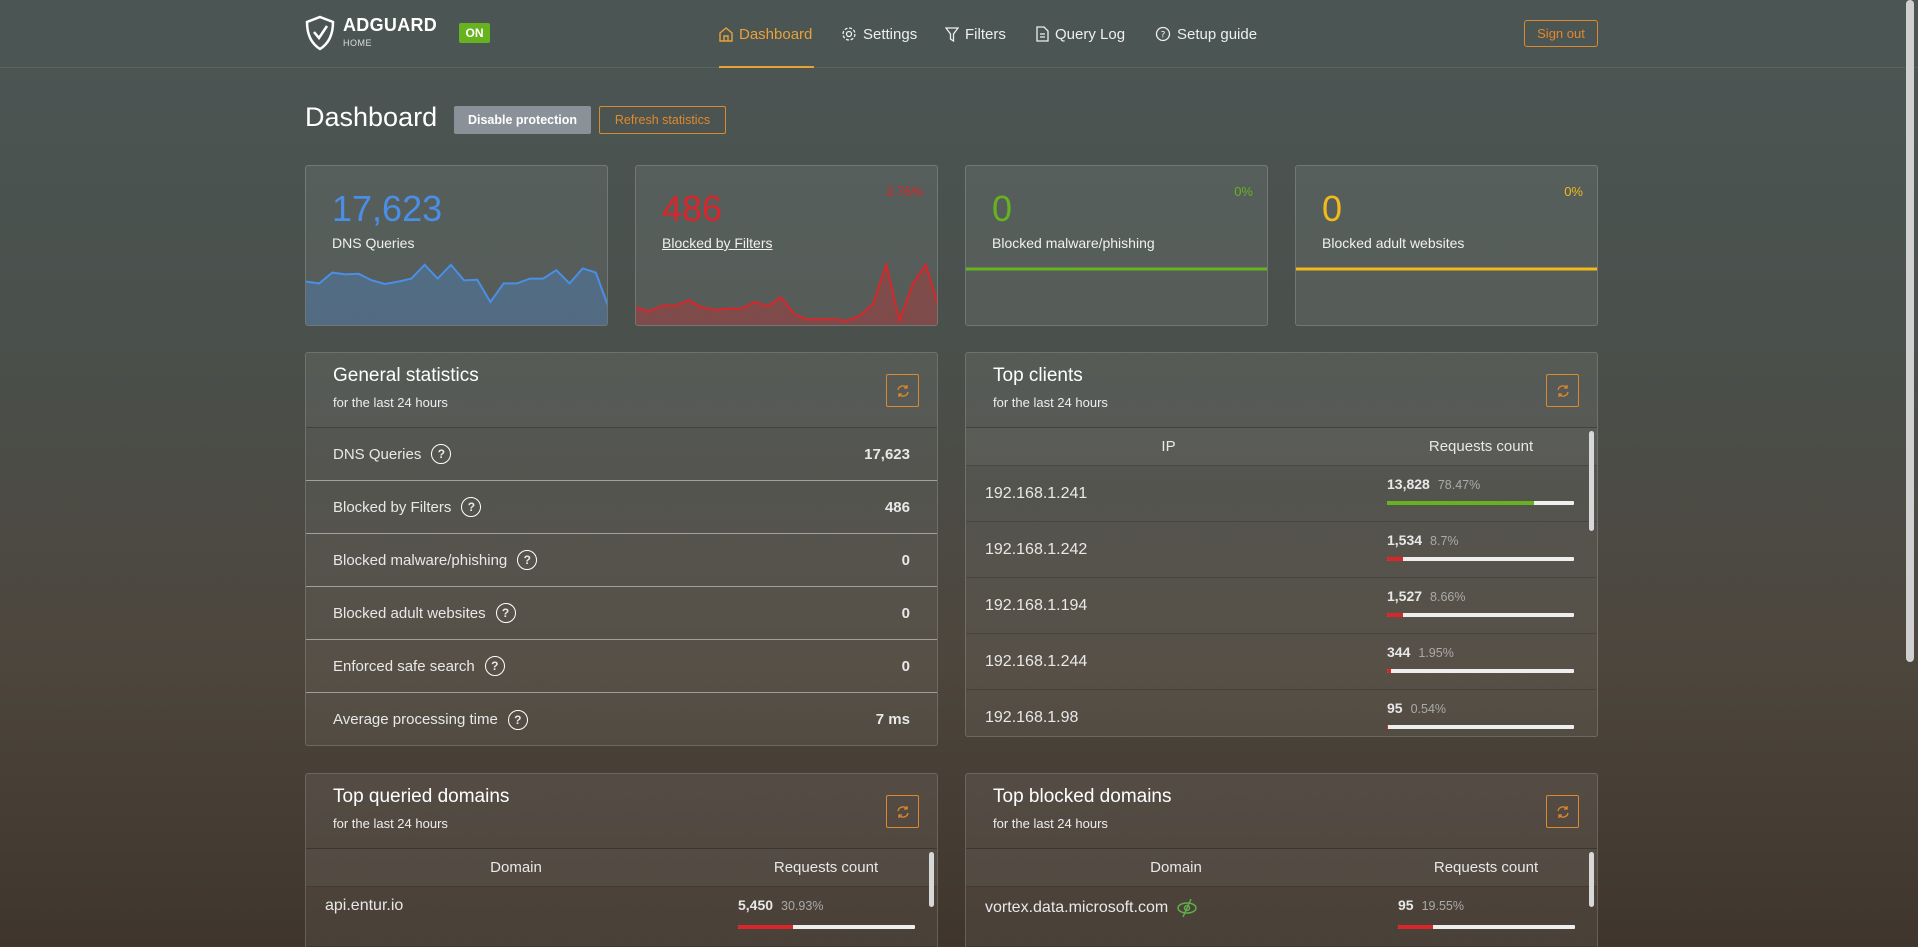 The width and height of the screenshot is (1918, 947). Describe the element at coordinates (802, 906) in the screenshot. I see `count-percent: 30.93%` at that location.